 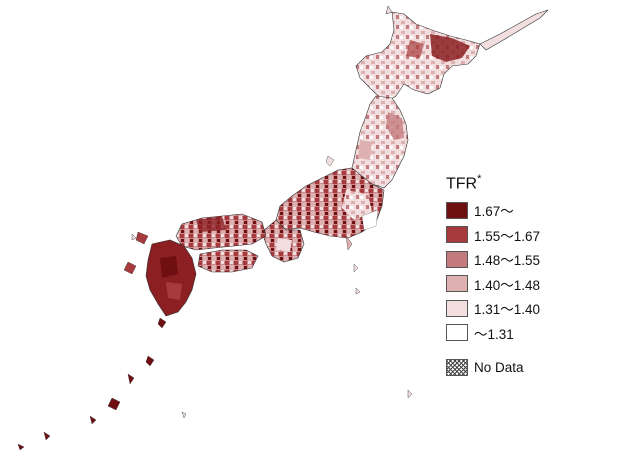 What do you see at coordinates (531, 210) in the screenshot?
I see `legend-class-0: 1.67～` at bounding box center [531, 210].